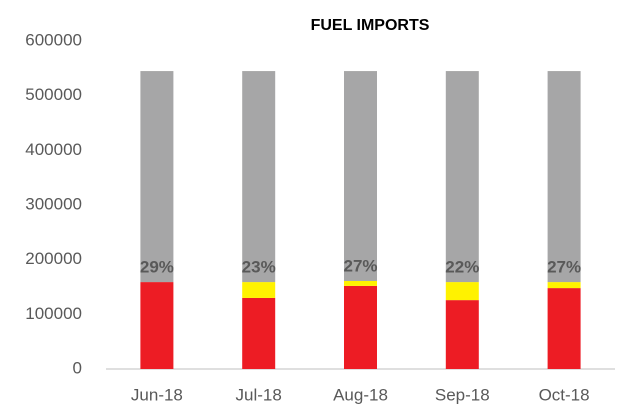 The width and height of the screenshot is (621, 409). Describe the element at coordinates (53, 94) in the screenshot. I see `y-tick-label: 500000` at that location.